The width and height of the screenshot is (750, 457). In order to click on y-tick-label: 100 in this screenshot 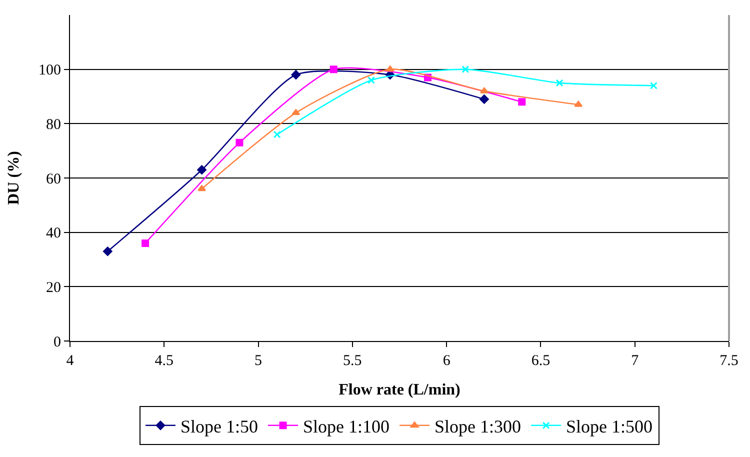, I will do `click(49, 70)`.